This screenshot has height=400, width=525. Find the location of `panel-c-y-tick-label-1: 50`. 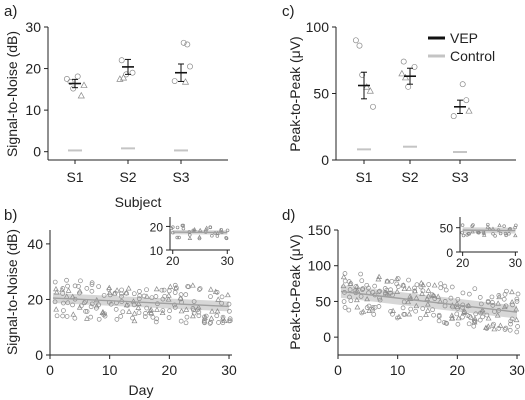

panel-c-y-tick-label-1: 50 is located at coordinates (321, 94).